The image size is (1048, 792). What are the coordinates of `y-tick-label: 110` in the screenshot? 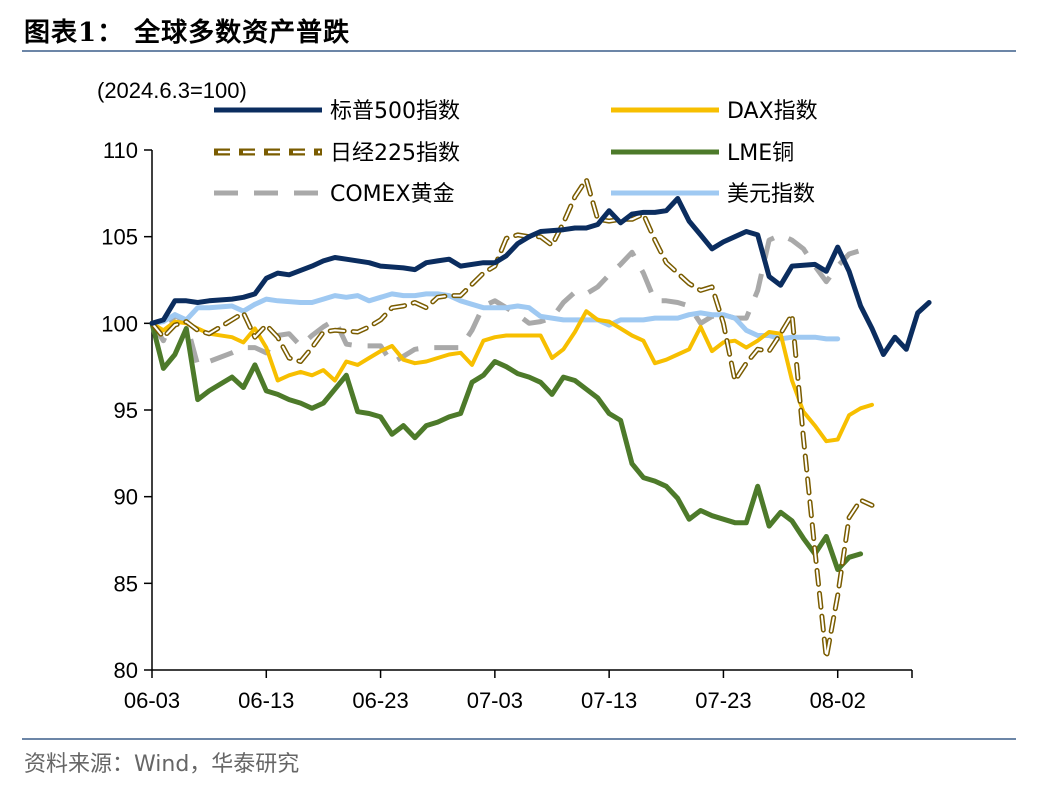 It's located at (120, 150).